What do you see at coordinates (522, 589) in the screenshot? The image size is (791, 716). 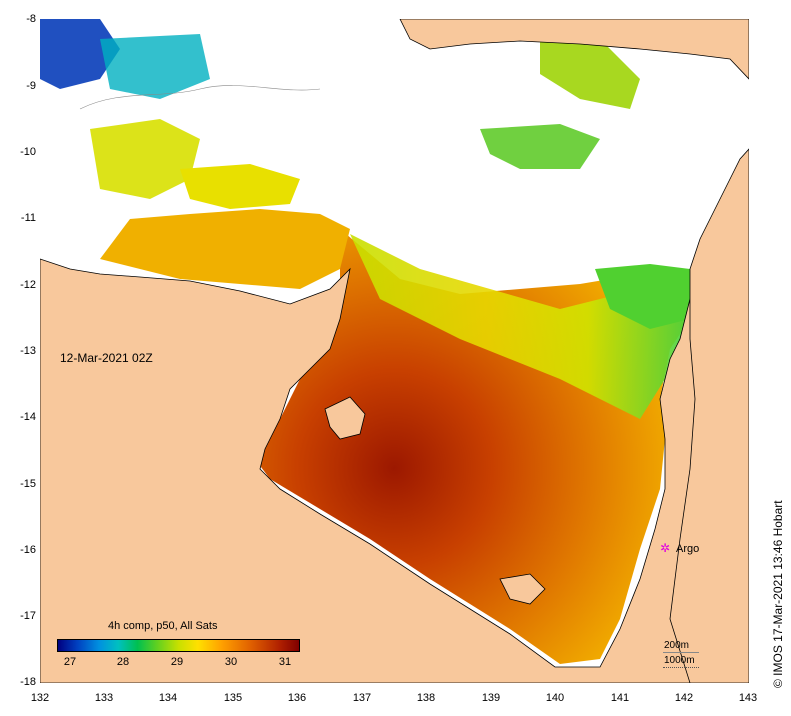 I see `wellesley-islands` at bounding box center [522, 589].